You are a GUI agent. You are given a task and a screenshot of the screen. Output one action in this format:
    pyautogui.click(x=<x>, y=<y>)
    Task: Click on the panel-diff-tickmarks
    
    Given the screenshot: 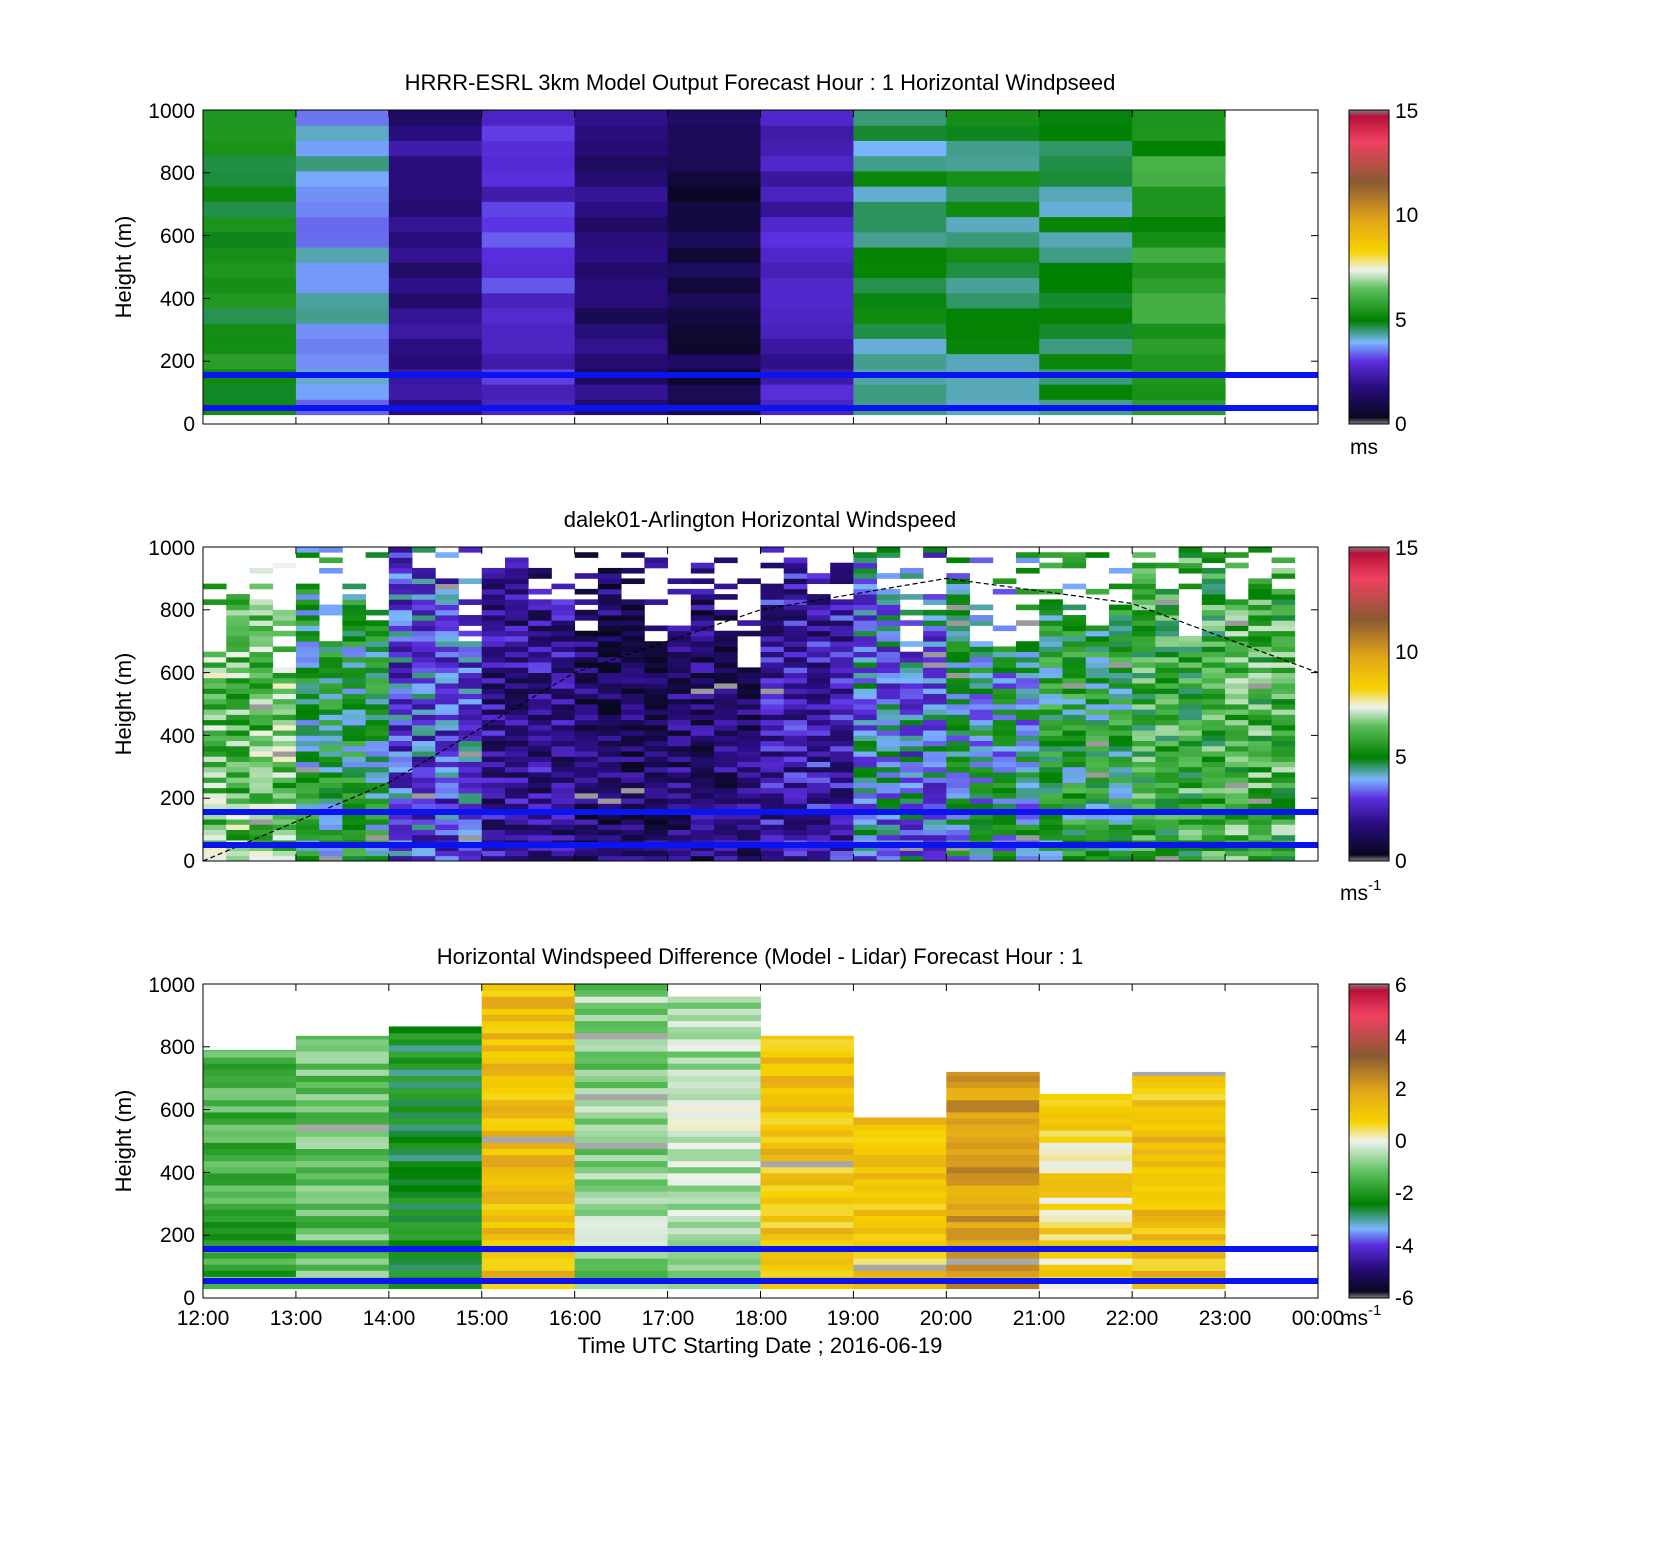 What is the action you would take?
    pyautogui.click(x=760, y=1141)
    